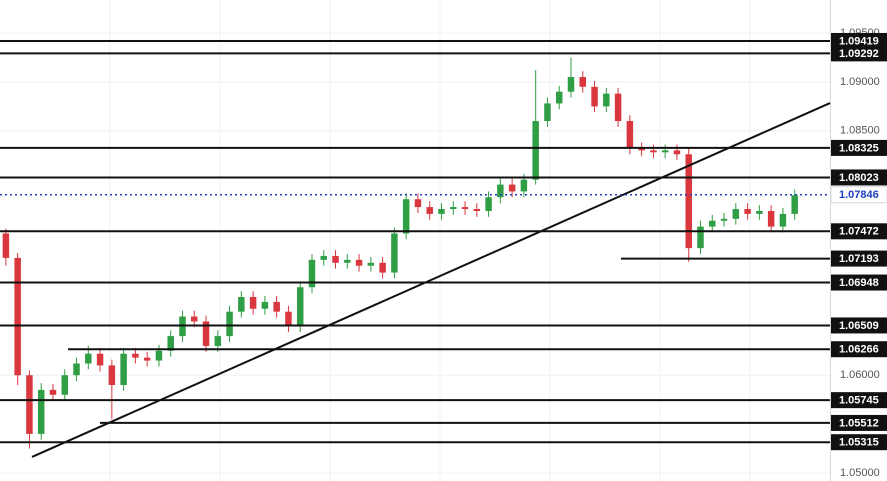 Image resolution: width=887 pixels, height=481 pixels. I want to click on level-label: 1.06509, so click(859, 326).